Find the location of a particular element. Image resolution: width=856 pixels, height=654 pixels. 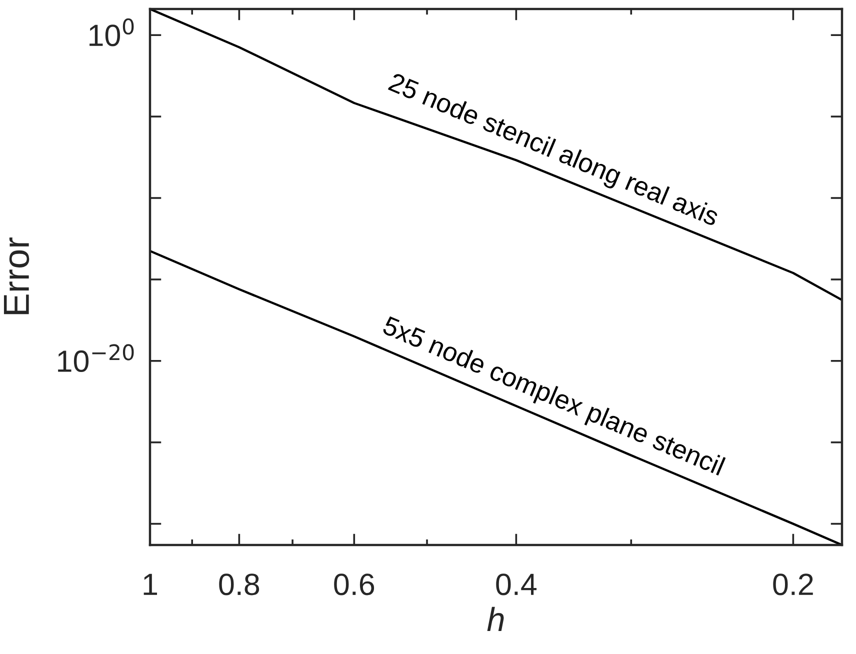

x-axis-title: h is located at coordinates (495, 618).